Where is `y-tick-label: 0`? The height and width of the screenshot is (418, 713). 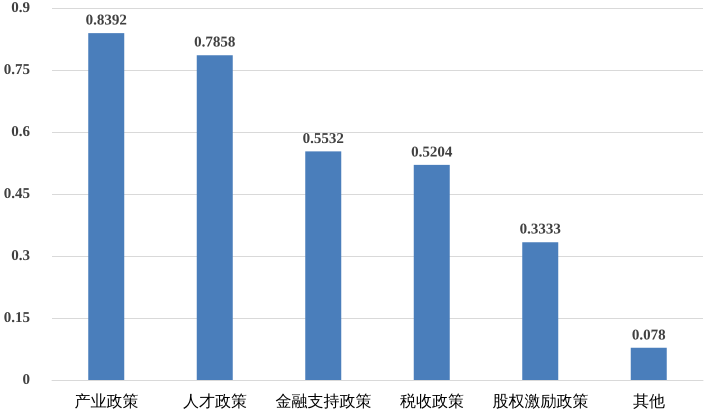
y-tick-label: 0 is located at coordinates (26, 380).